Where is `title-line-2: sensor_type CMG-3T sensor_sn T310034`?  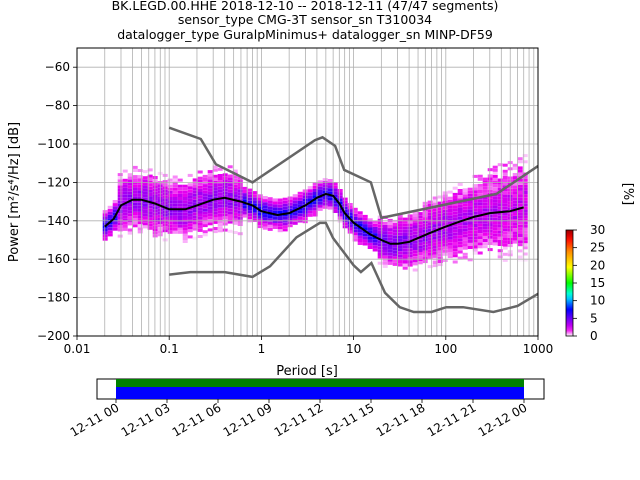 title-line-2: sensor_type CMG-3T sensor_sn T310034 is located at coordinates (305, 19).